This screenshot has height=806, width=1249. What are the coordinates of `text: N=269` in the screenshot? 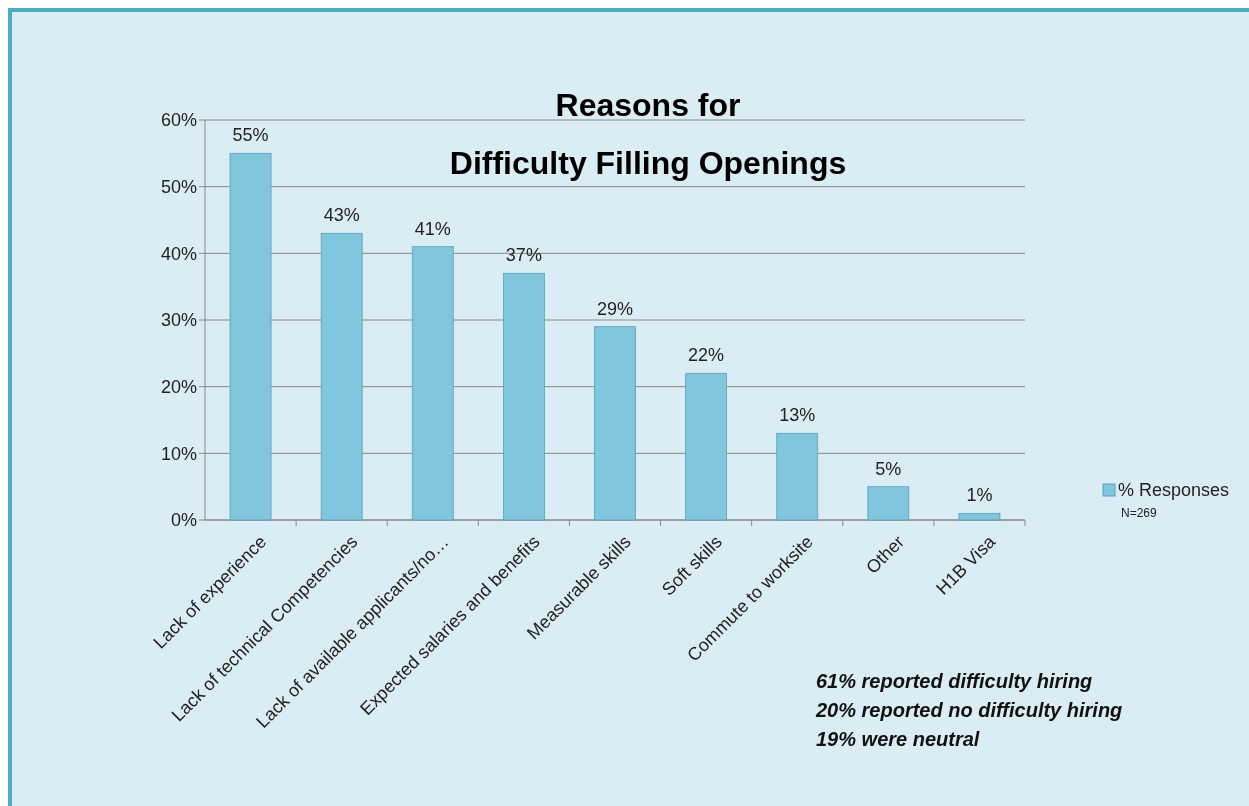 It's located at (1139, 513).